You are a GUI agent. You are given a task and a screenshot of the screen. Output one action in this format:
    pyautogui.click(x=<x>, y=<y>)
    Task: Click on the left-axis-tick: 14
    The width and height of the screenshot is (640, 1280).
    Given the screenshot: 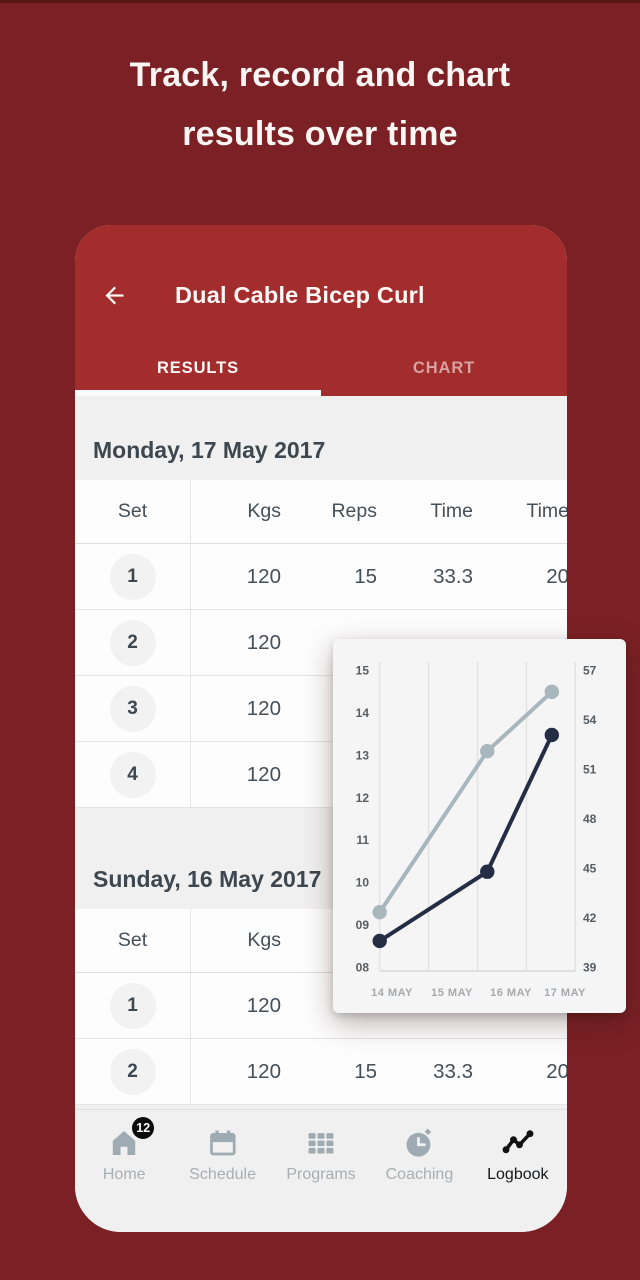 What is the action you would take?
    pyautogui.click(x=363, y=713)
    